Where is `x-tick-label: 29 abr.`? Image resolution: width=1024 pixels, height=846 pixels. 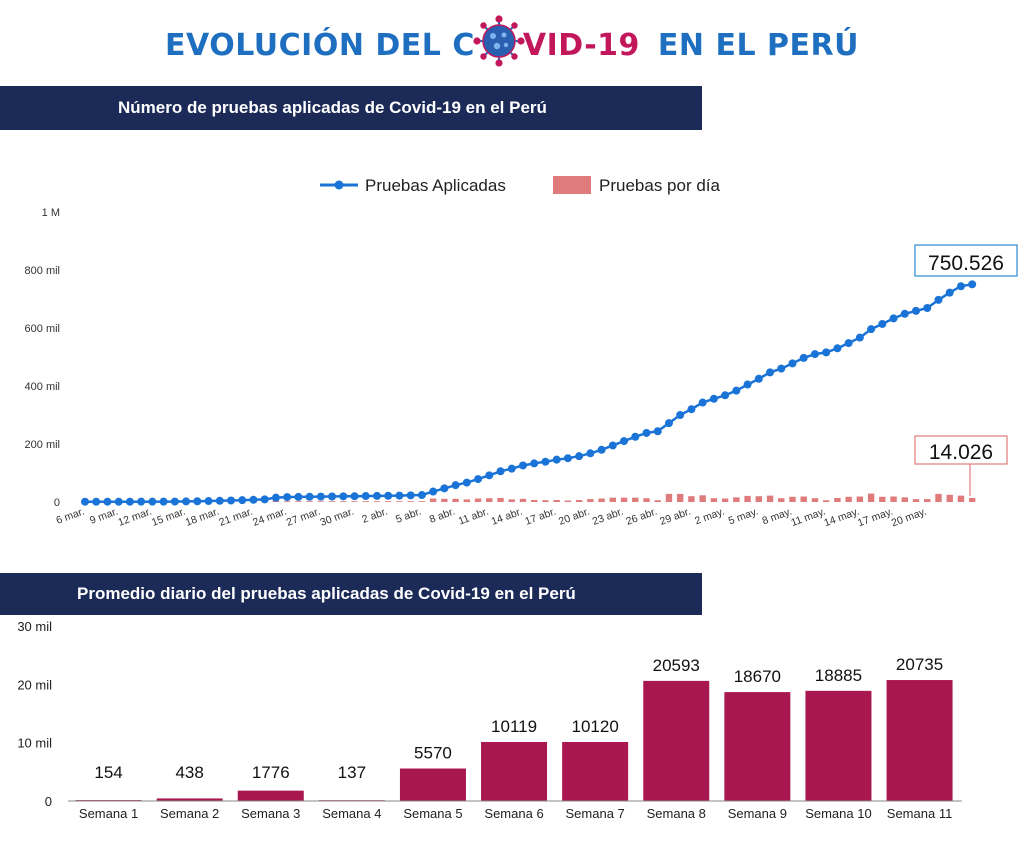 x-tick-label: 29 abr. is located at coordinates (675, 517).